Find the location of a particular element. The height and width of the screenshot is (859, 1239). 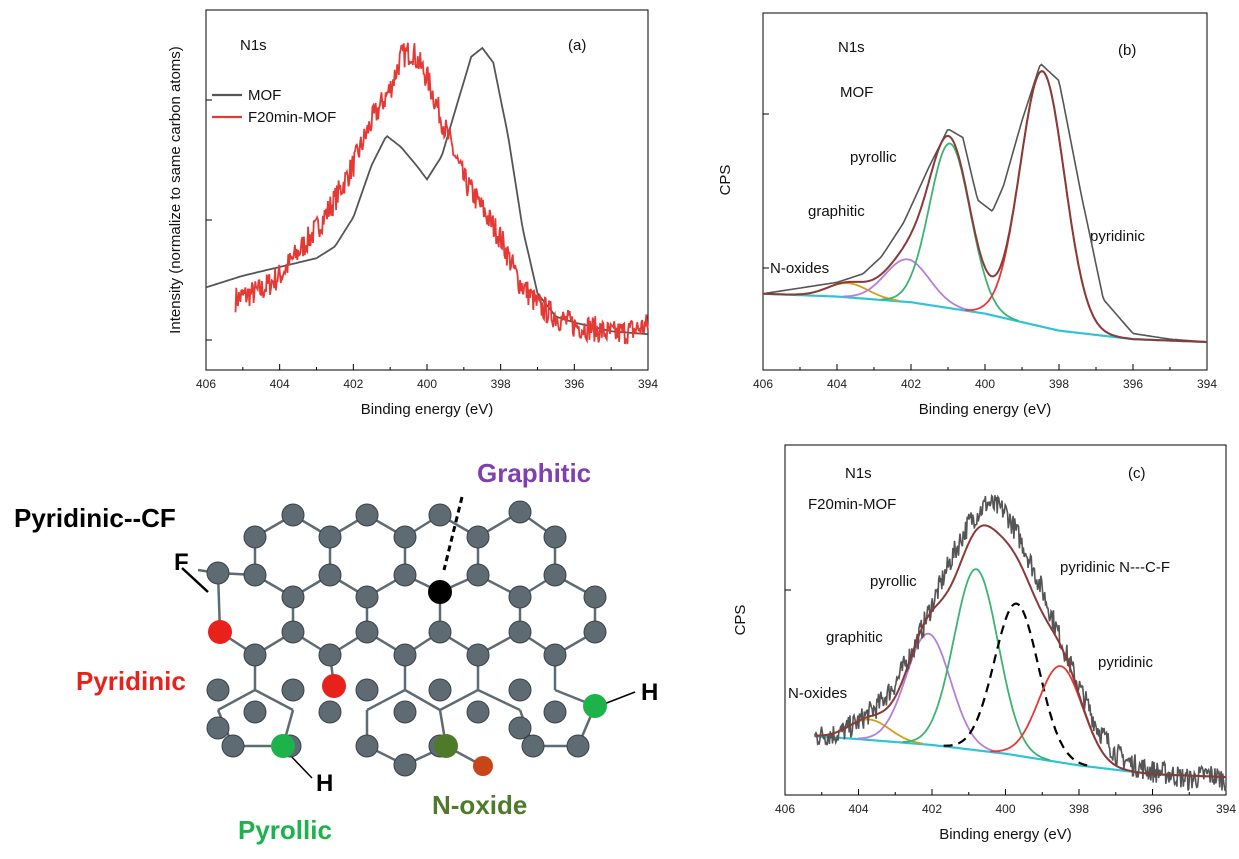

peak-graphitic is located at coordinates (907, 285).